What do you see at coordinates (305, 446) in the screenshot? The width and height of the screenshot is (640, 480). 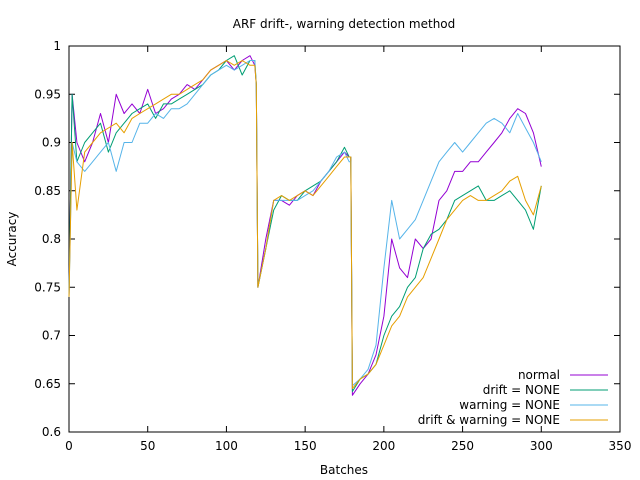 I see `x-tick-label: 150` at bounding box center [305, 446].